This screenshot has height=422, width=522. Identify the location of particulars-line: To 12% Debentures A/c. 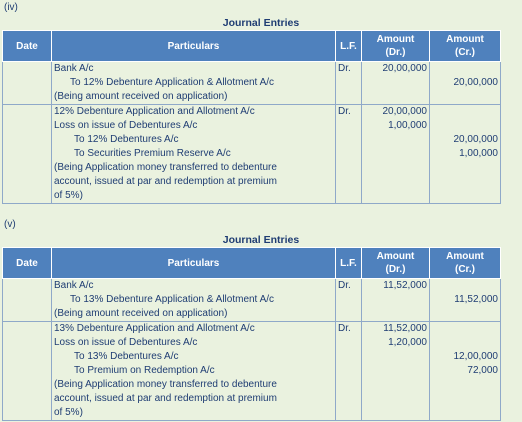
(126, 139).